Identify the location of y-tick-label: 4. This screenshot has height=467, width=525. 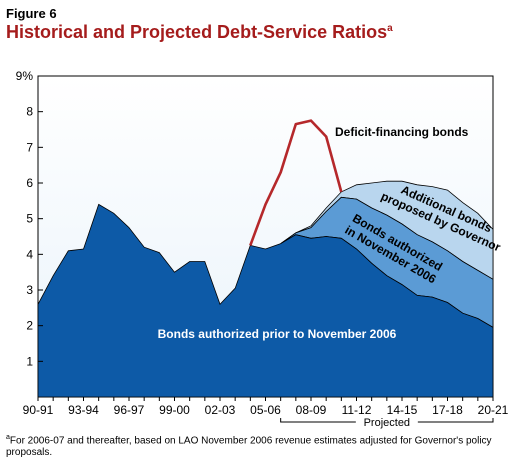
(29, 254).